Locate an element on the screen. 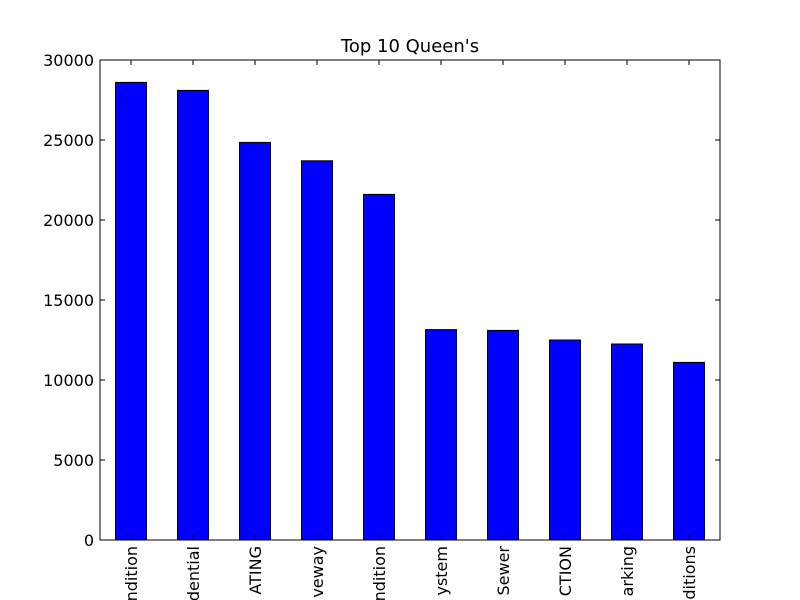 The image size is (800, 600). x-tick-label: CTION is located at coordinates (565, 571).